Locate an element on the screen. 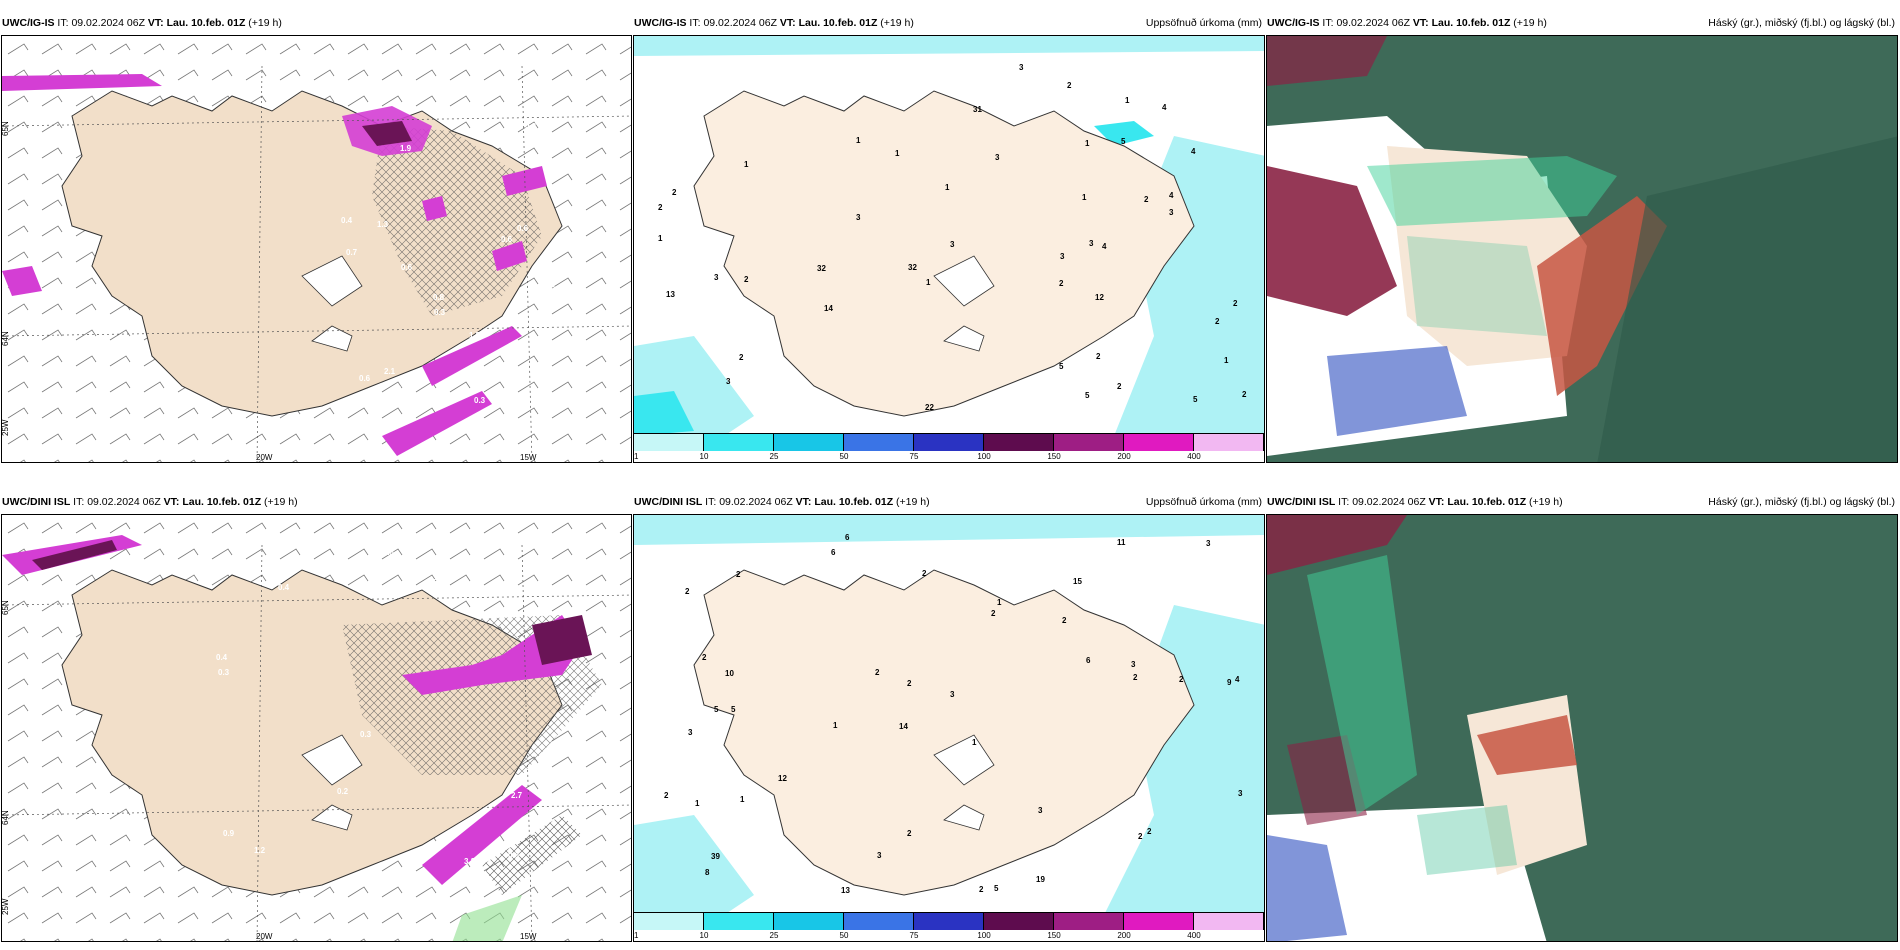 This screenshot has width=1900, height=950. colorbar-tick: 200 is located at coordinates (1124, 935).